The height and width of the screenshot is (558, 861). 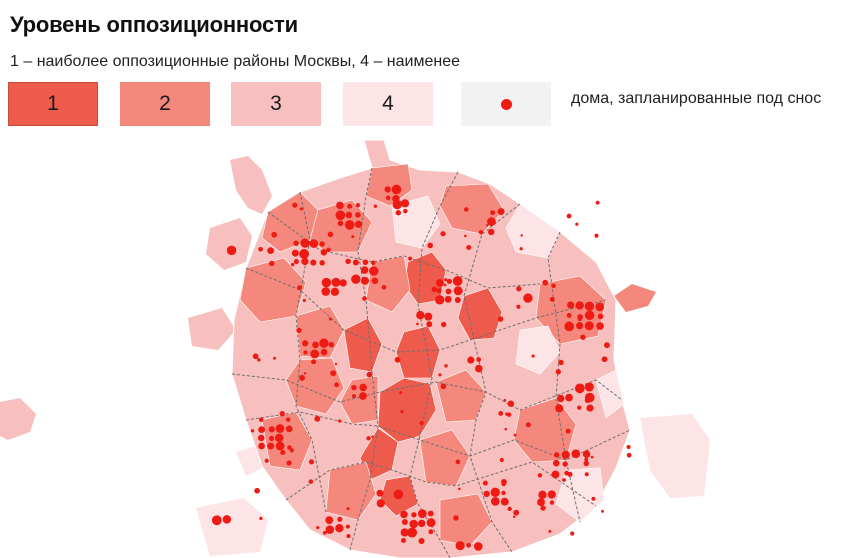 What do you see at coordinates (249, 461) in the screenshot?
I see `west-small-outskirt` at bounding box center [249, 461].